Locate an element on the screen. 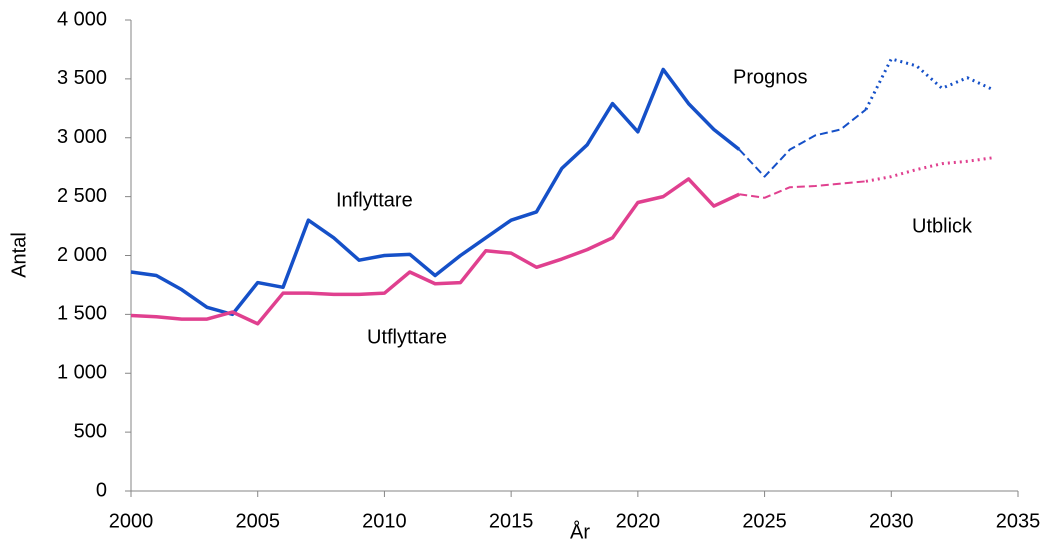 This screenshot has width=1059, height=544. series-label: Inflyttare is located at coordinates (374, 200).